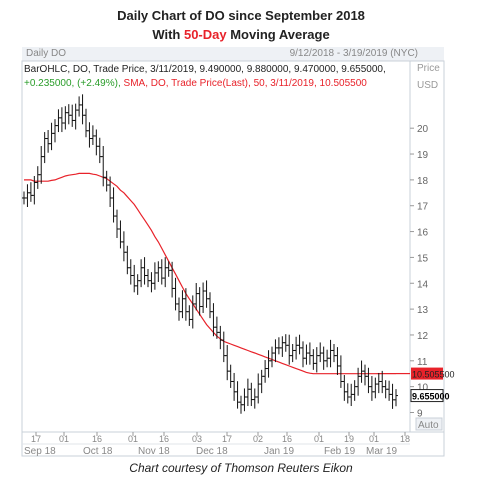  Describe the element at coordinates (349, 439) in the screenshot. I see `x-tick-label: 19` at that location.